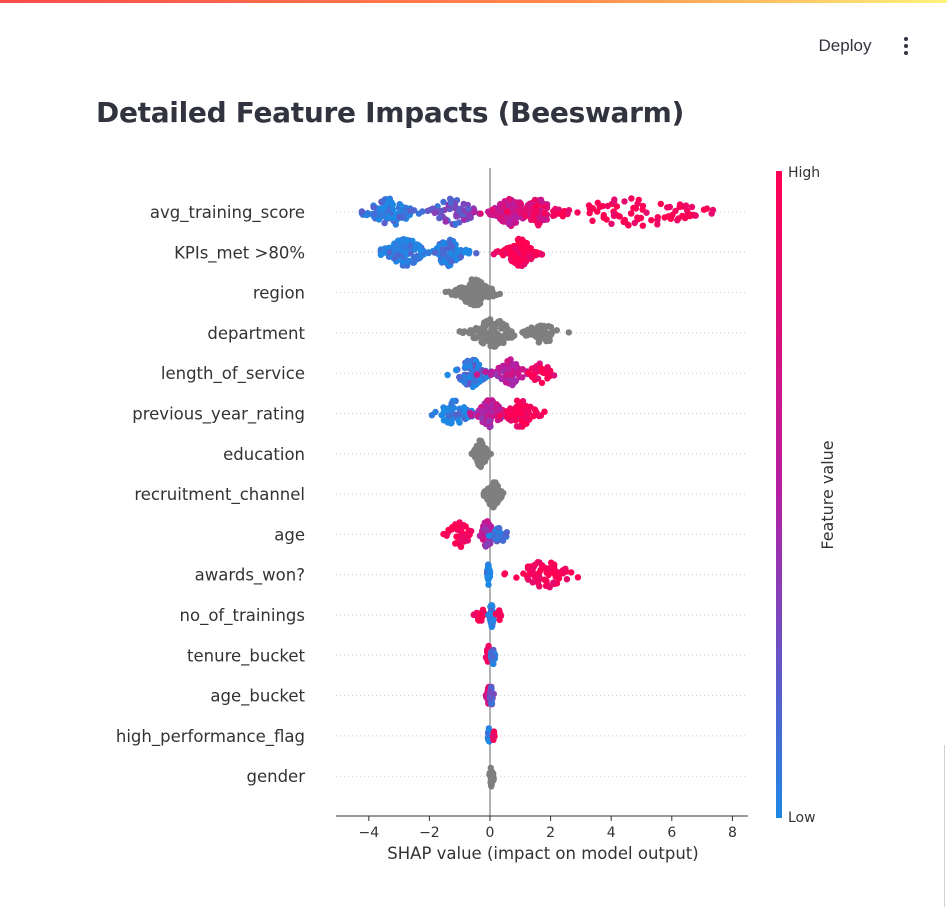 This screenshot has height=907, width=947. Describe the element at coordinates (906, 46) in the screenshot. I see `main-menu-button` at that location.